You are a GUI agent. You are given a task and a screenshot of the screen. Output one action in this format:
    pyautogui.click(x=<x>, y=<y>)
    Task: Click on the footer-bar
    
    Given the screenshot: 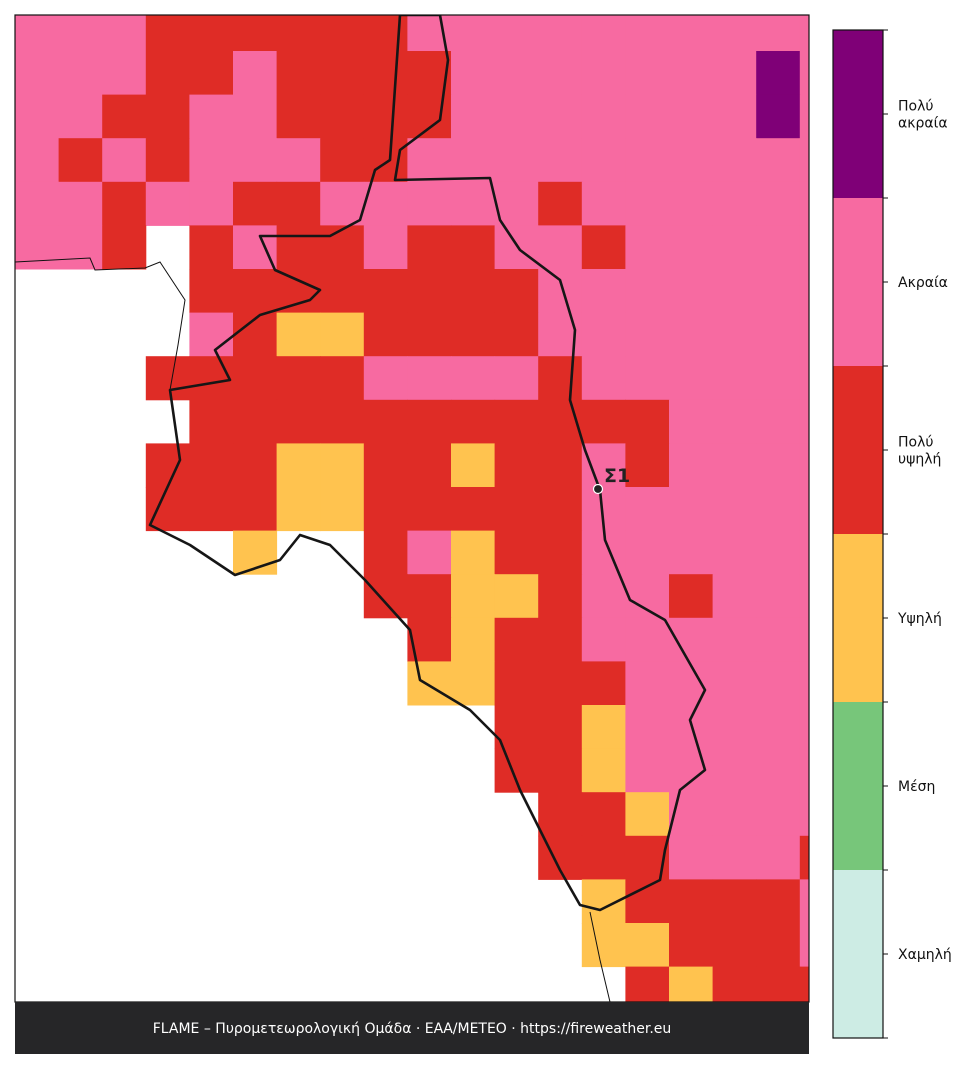 What is the action you would take?
    pyautogui.click(x=412, y=1028)
    